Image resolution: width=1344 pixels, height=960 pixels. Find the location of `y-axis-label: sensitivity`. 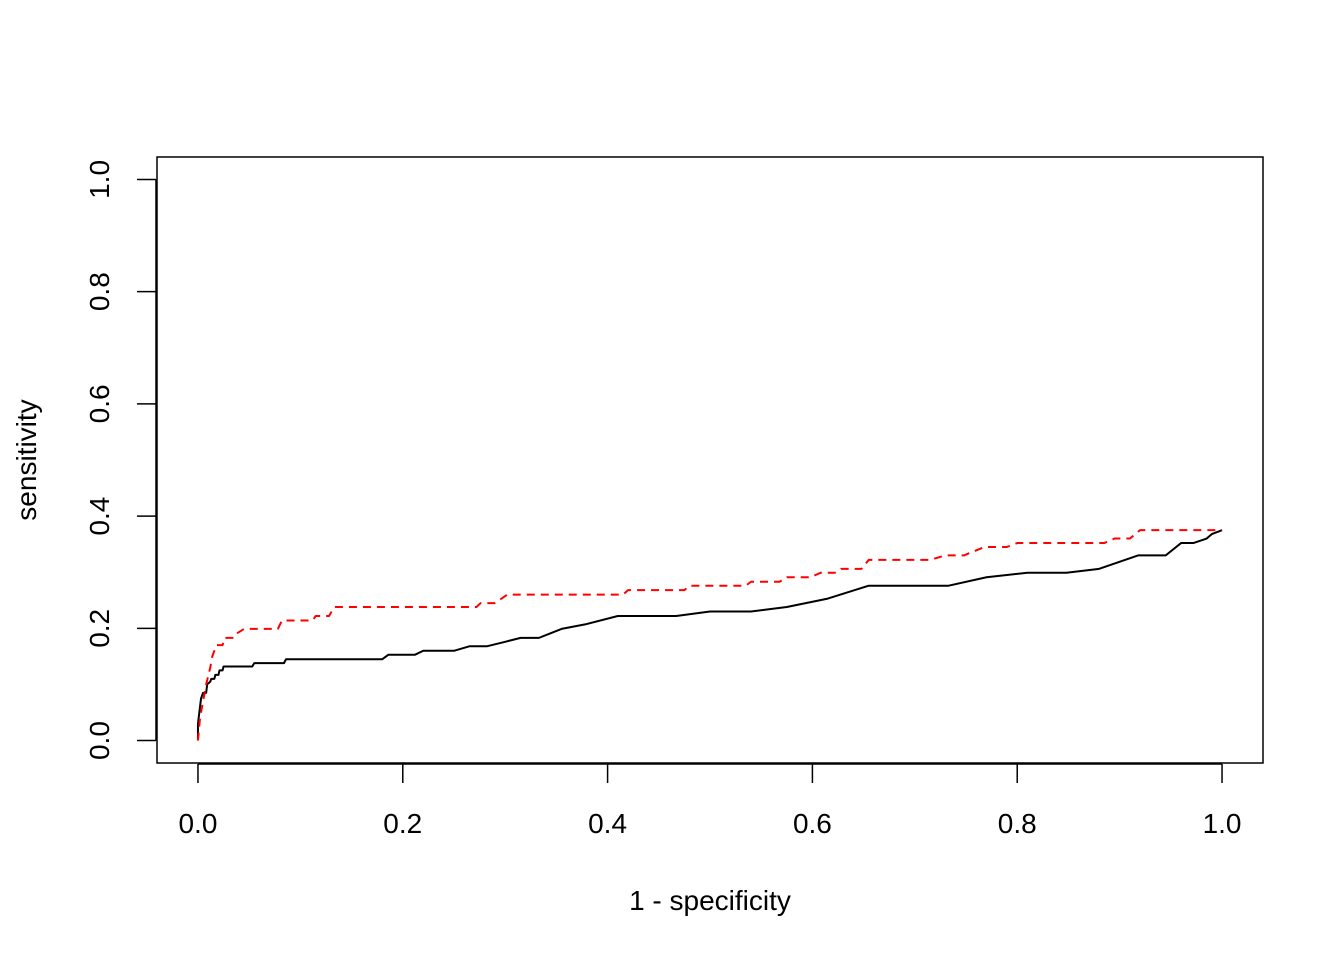

y-axis-label: sensitivity is located at coordinates (26, 459).